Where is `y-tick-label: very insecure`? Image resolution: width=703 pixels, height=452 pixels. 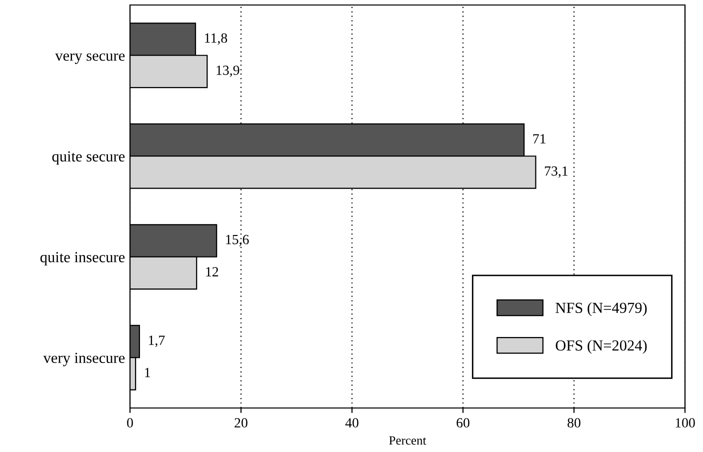 y-tick-label: very insecure is located at coordinates (84, 359).